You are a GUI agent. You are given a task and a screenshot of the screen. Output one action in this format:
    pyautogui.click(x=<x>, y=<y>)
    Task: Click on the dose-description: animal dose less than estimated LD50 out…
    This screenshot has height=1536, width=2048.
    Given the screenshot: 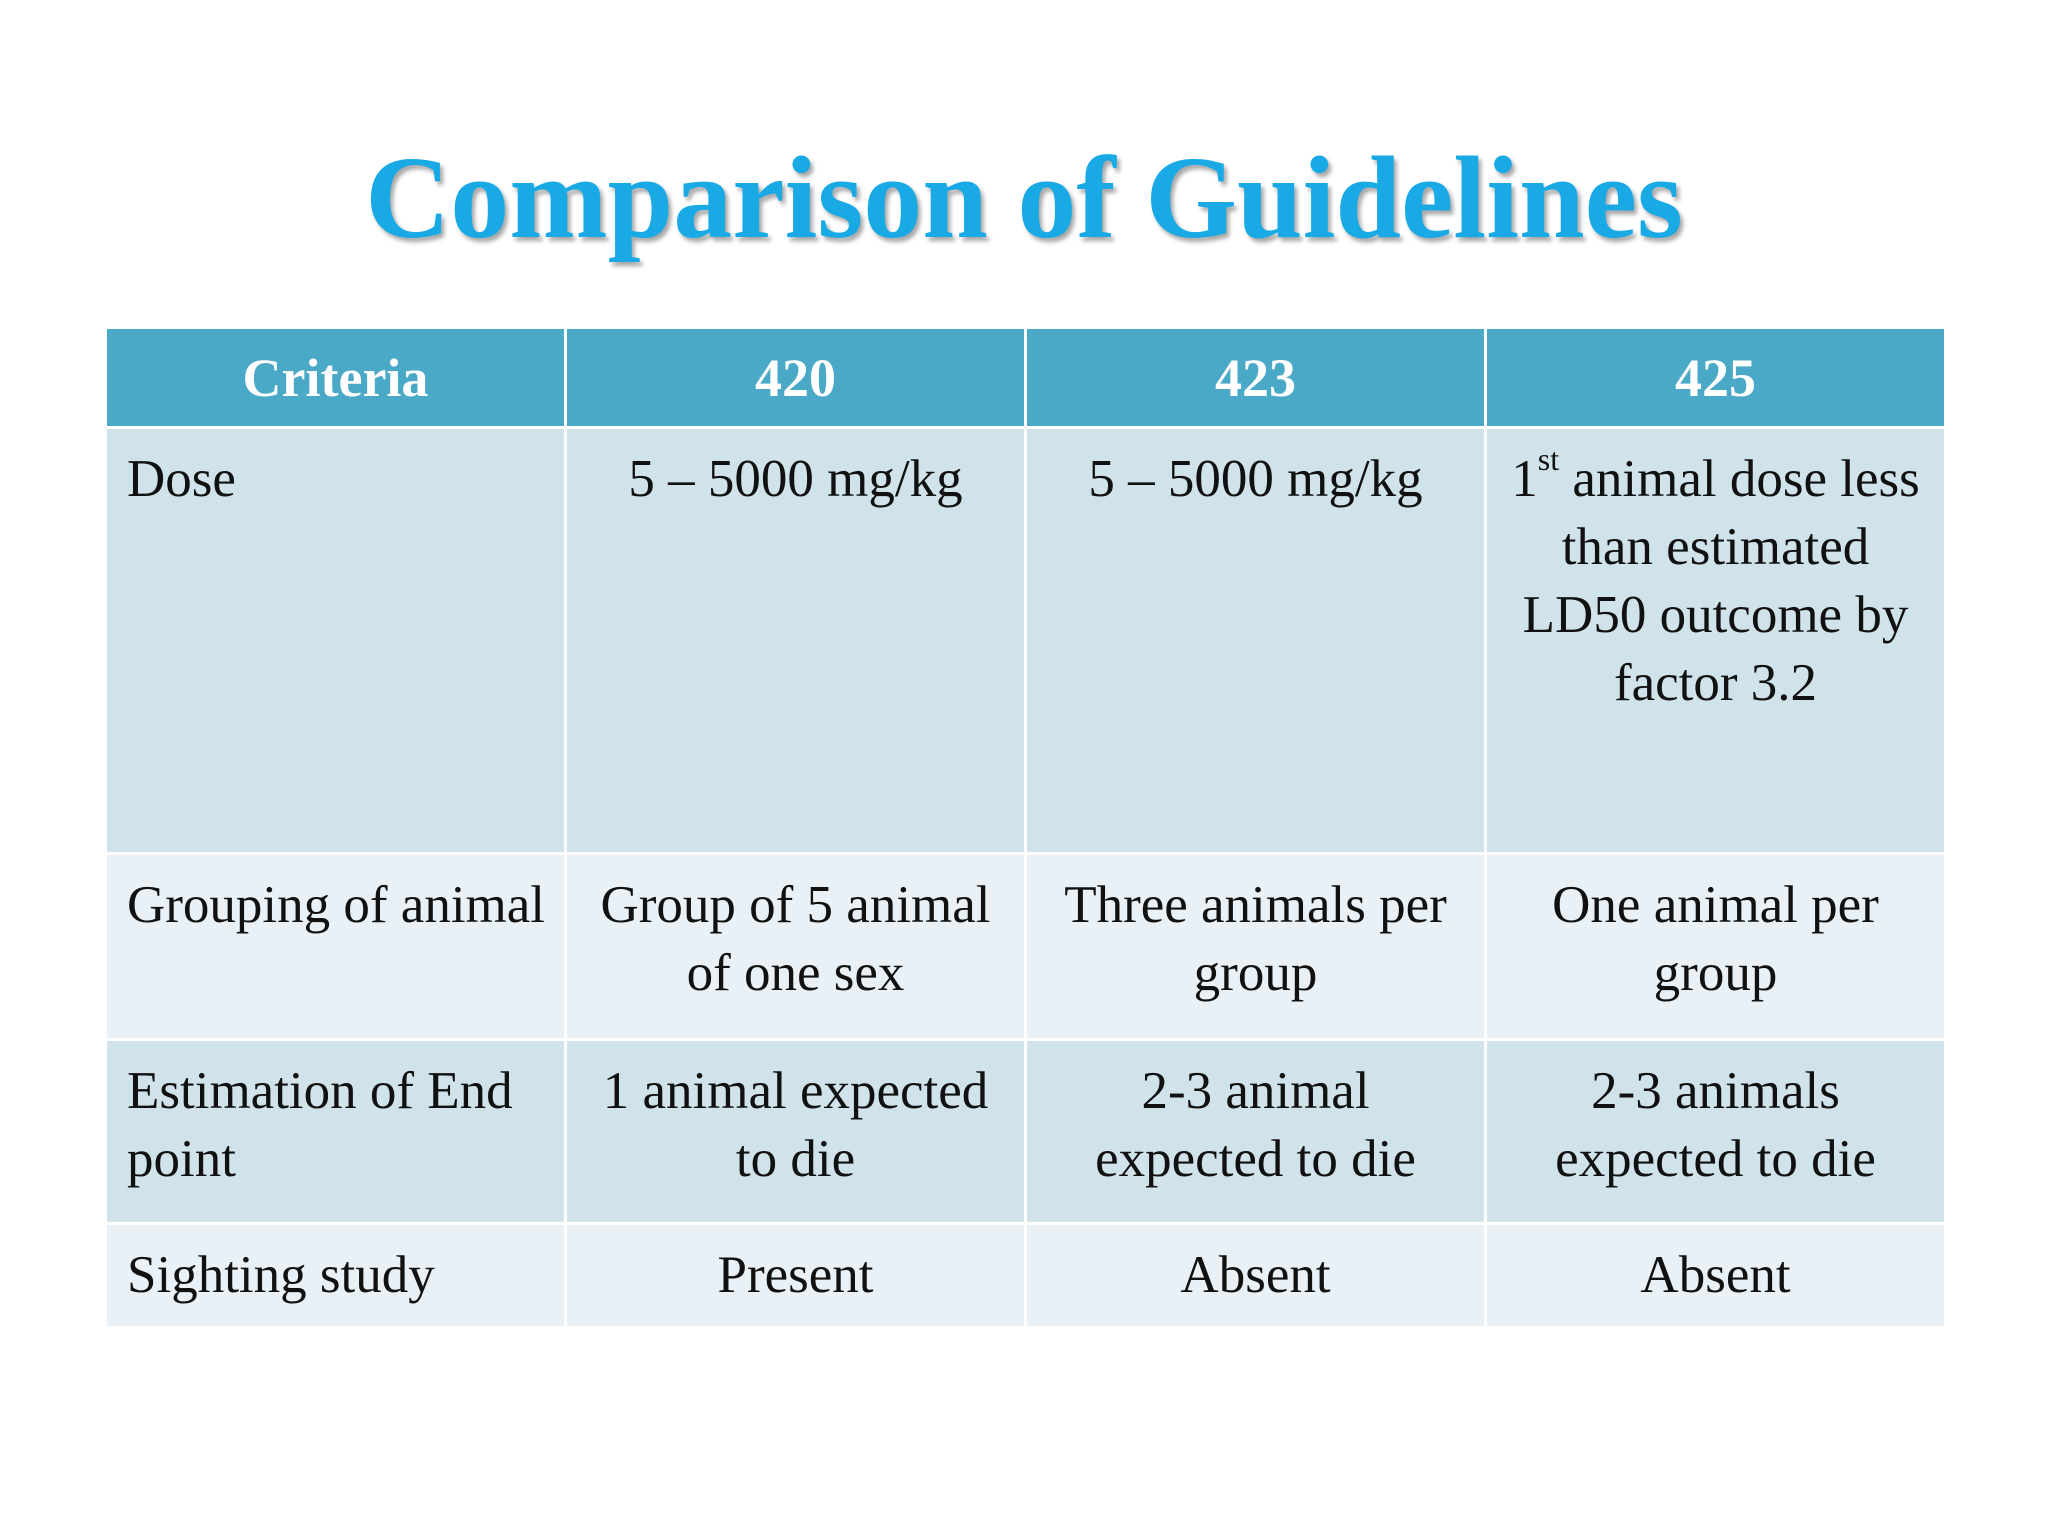 What is the action you would take?
    pyautogui.click(x=1721, y=581)
    